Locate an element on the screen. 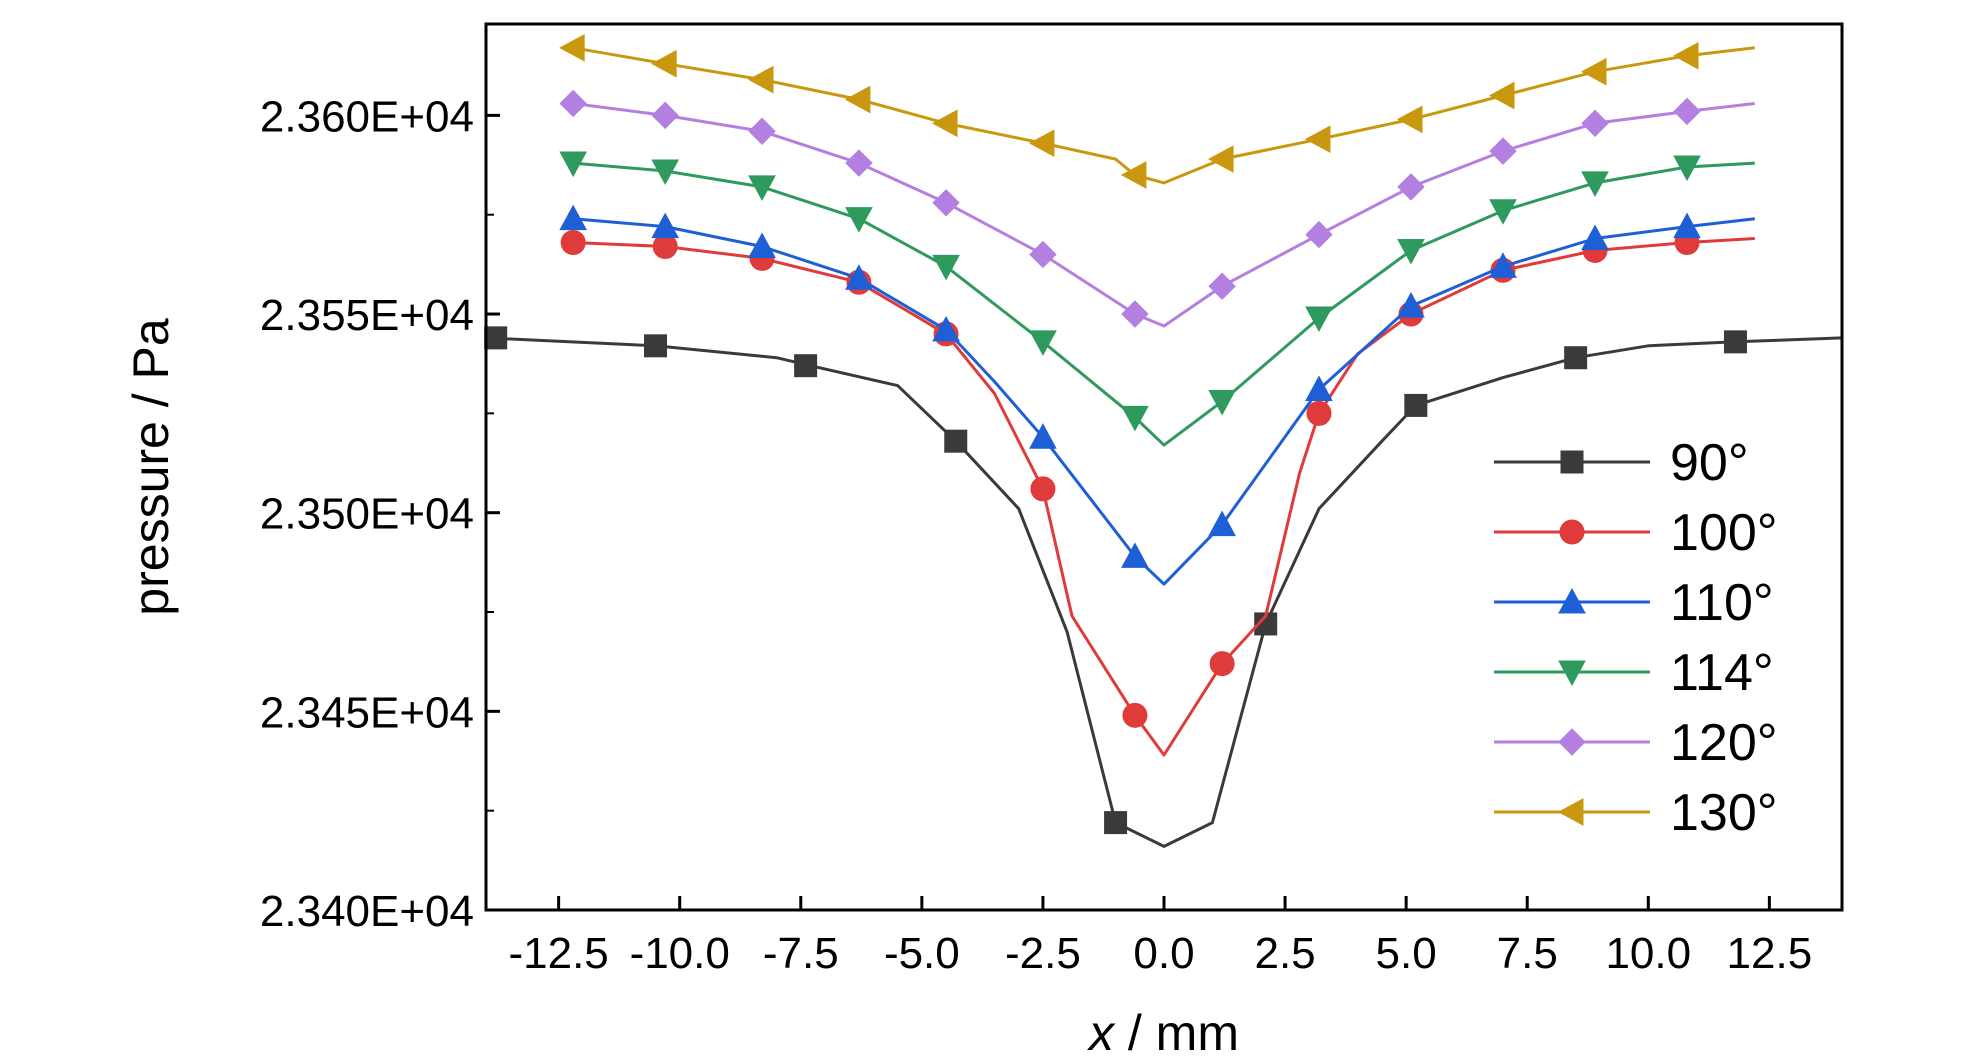 This screenshot has height=1063, width=1984. x-tick-label: 0.0 is located at coordinates (1163, 953).